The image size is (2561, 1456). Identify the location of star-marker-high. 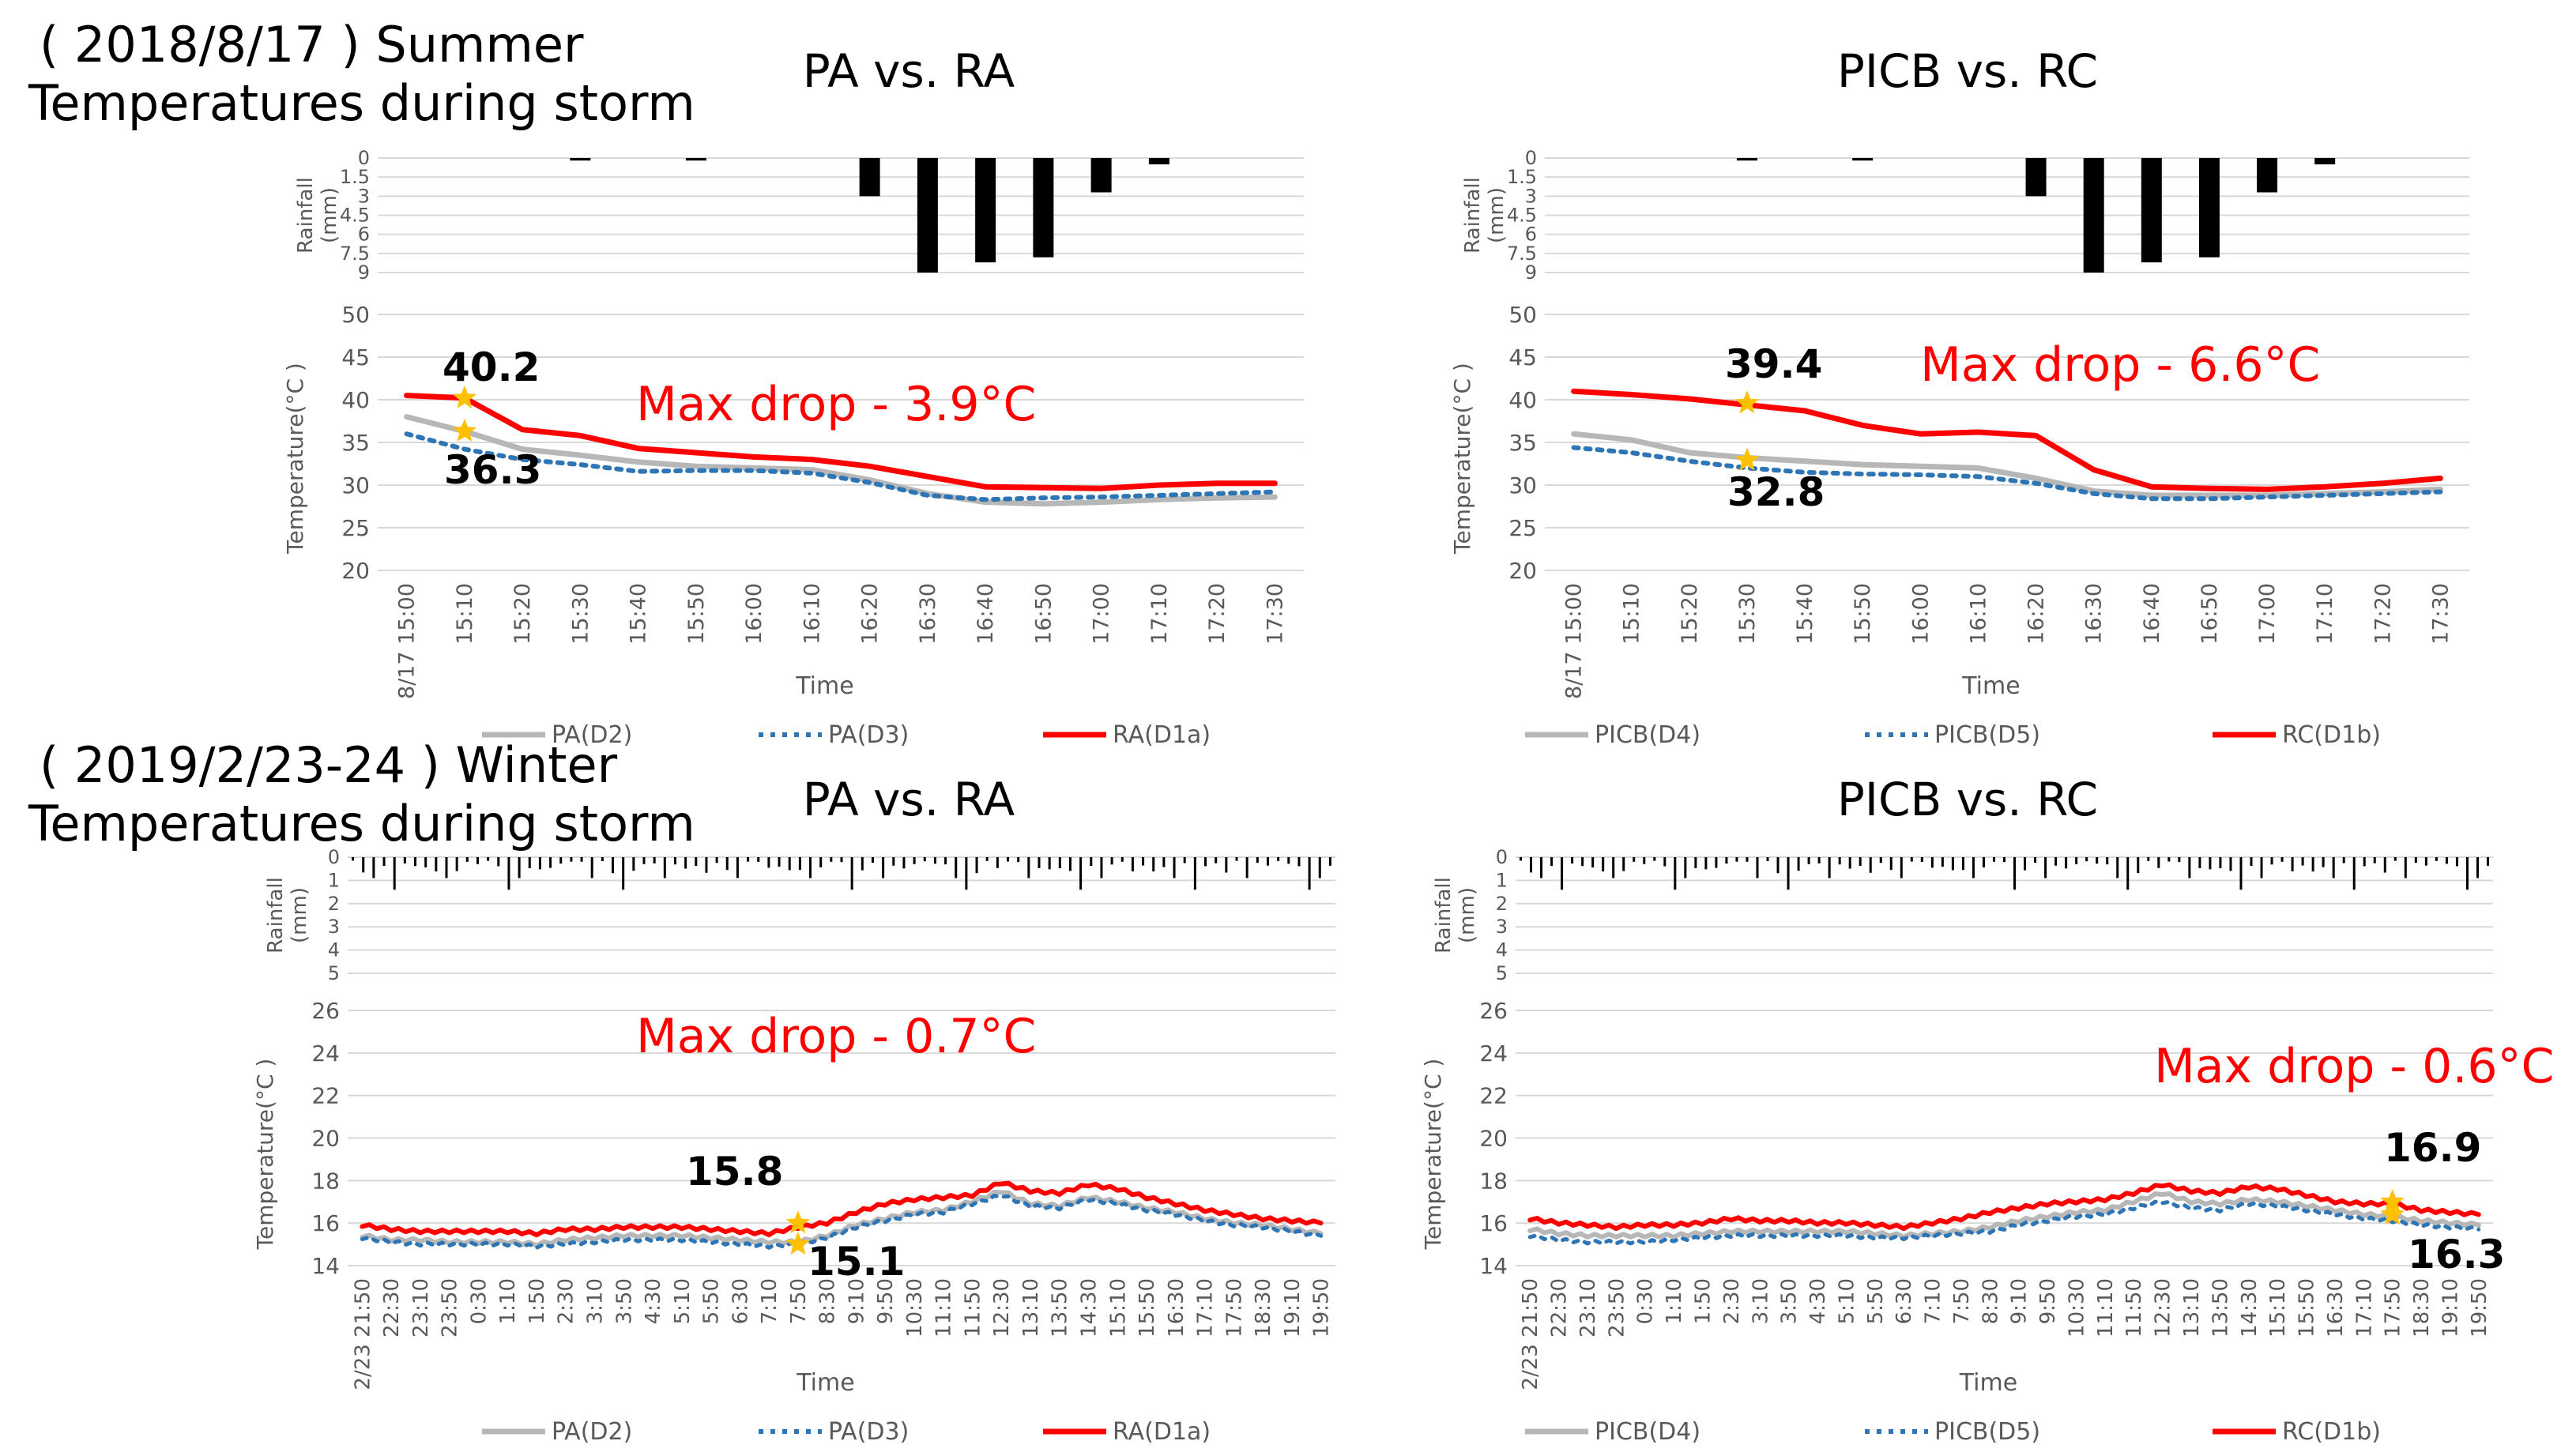
(464, 396).